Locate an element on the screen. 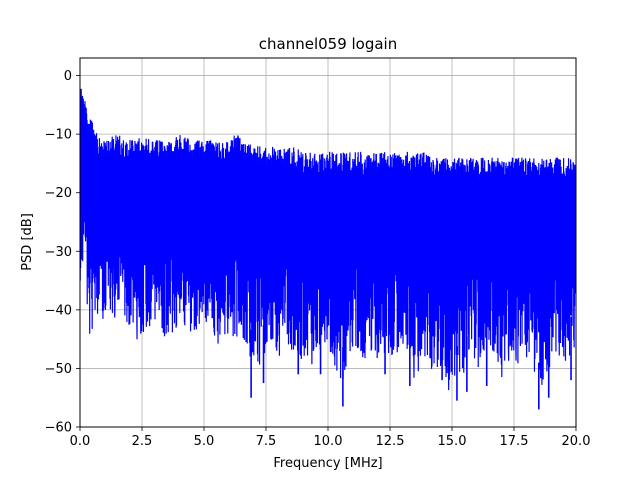 The image size is (640, 480). x-tick-label: 2.5 is located at coordinates (142, 441).